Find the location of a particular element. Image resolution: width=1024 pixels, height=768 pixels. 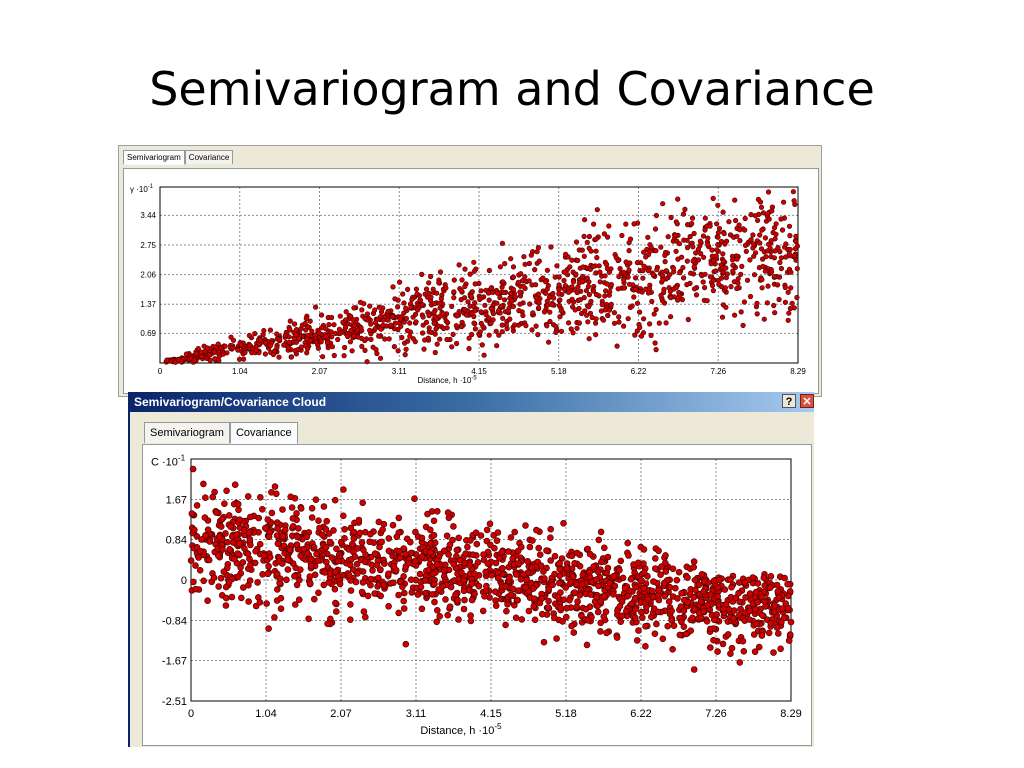

x-tick-label: 8.29 is located at coordinates (798, 371).